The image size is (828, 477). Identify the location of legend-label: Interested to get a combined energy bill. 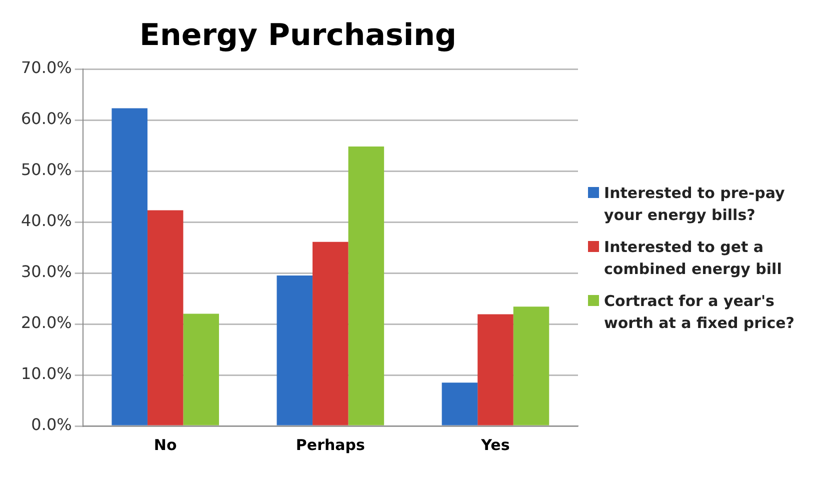
(693, 258).